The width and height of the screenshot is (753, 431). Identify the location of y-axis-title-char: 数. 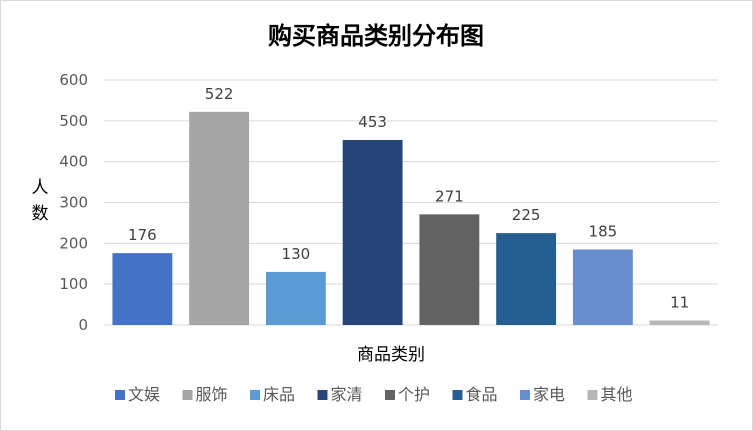
(40, 214).